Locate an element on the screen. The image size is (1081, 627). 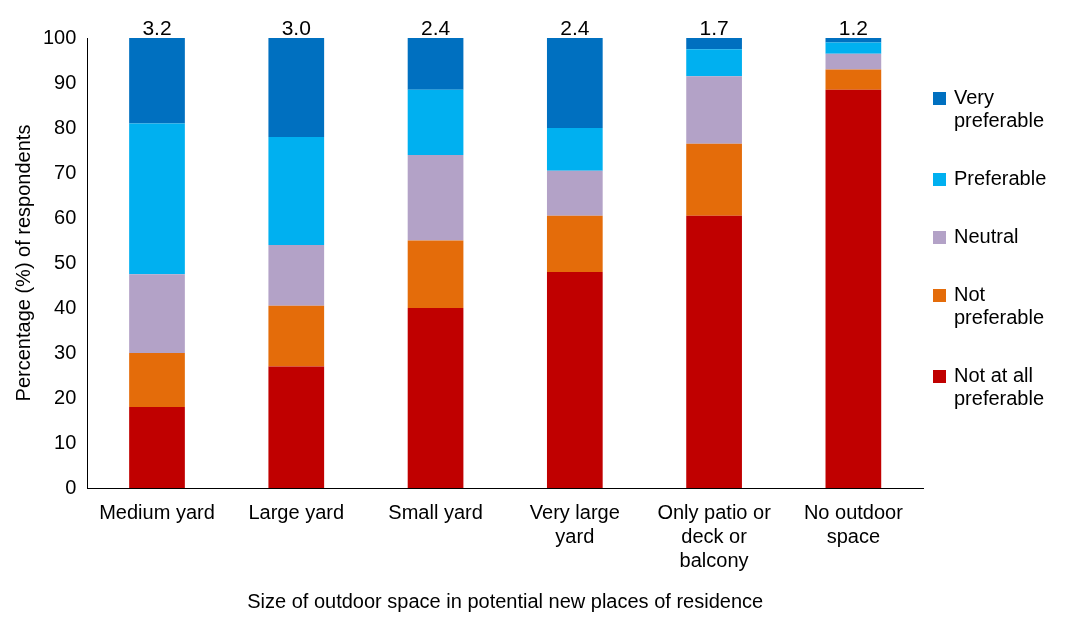
legend-label: Preferable is located at coordinates (1000, 178).